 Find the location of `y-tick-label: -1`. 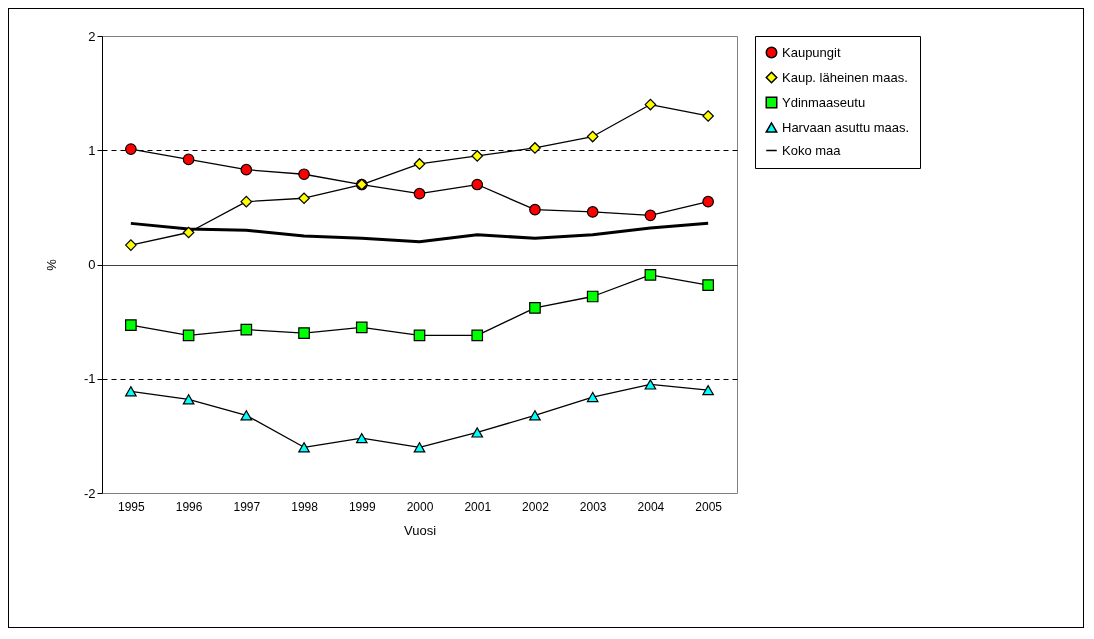

y-tick-label: -1 is located at coordinates (89, 379).